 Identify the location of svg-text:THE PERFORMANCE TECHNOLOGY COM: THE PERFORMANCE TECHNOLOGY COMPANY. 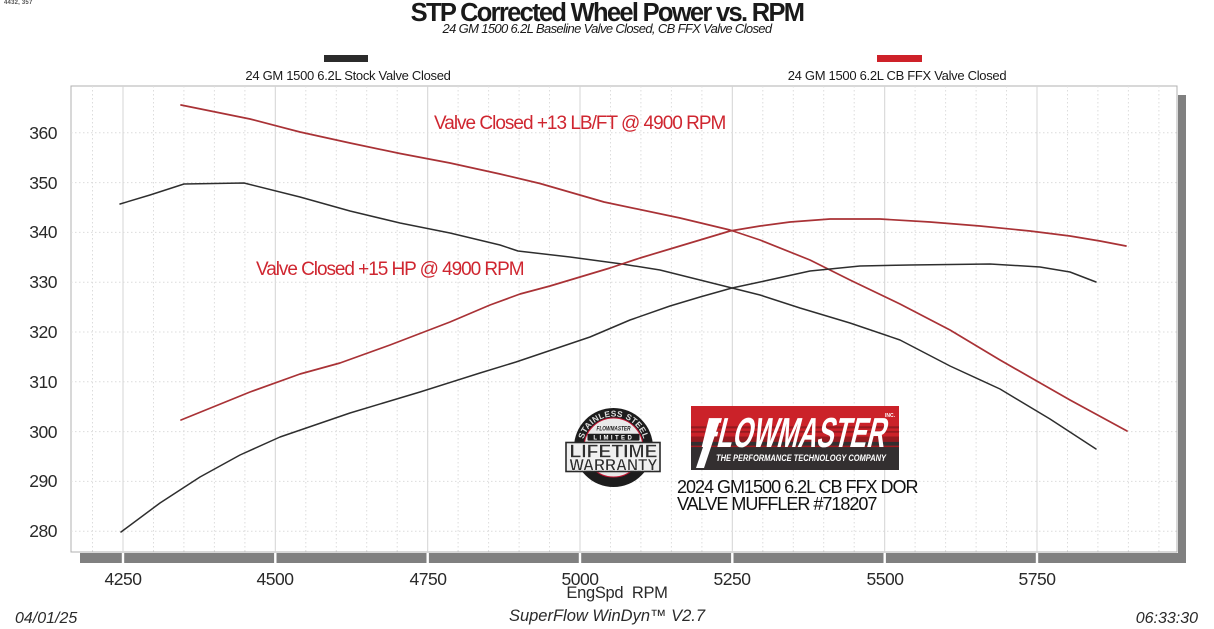
(801, 457).